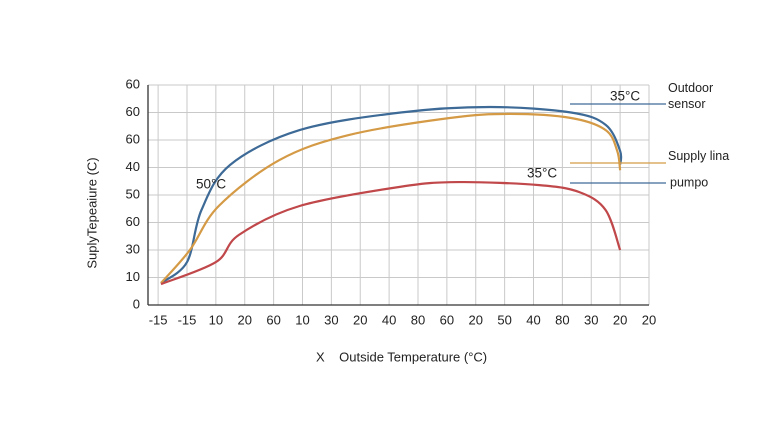  Describe the element at coordinates (136, 303) in the screenshot. I see `y-tick-label: 0` at that location.